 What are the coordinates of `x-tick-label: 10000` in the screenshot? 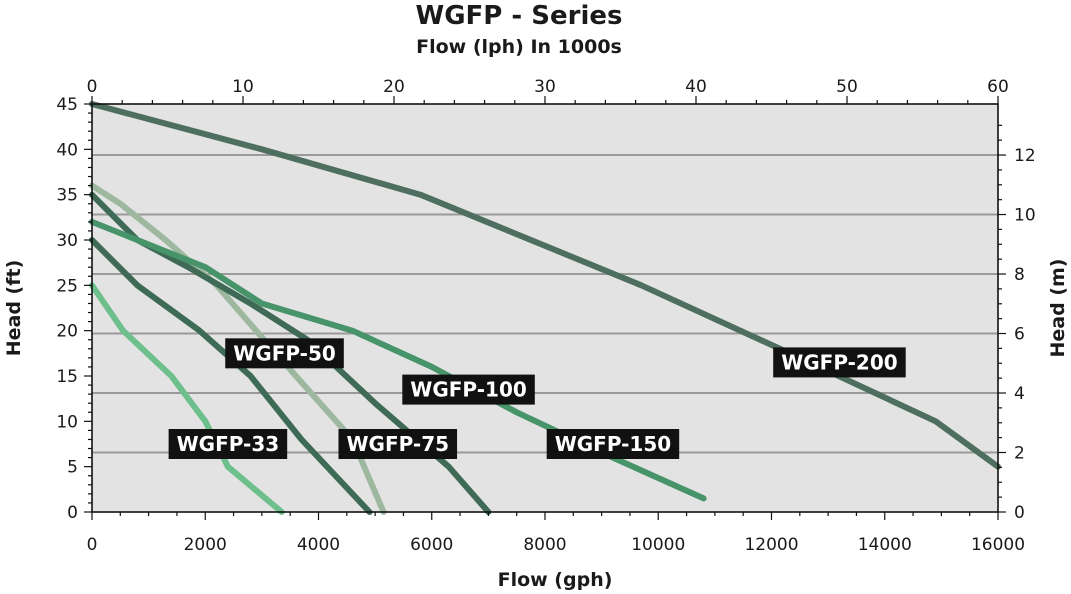 It's located at (658, 545).